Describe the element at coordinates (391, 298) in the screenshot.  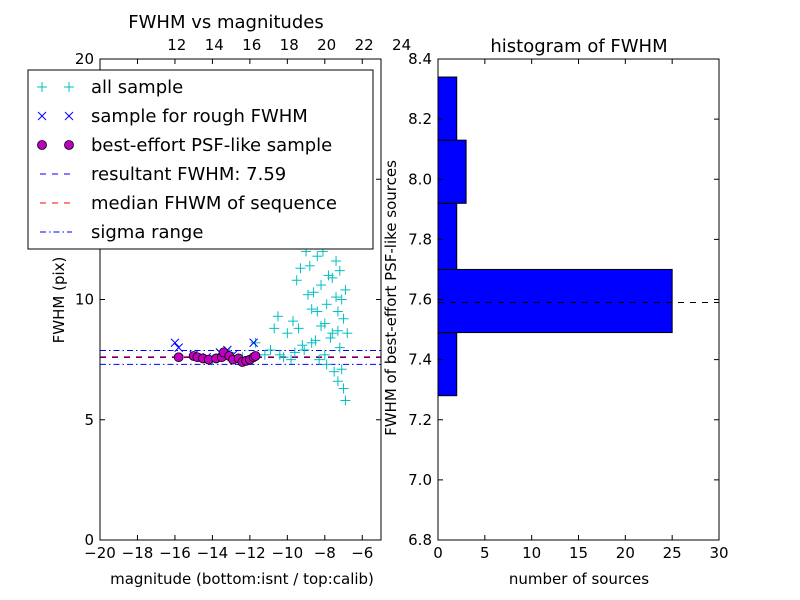
I see `right-y-axis-label: FWHM of best-effort PSF-like sources` at that location.